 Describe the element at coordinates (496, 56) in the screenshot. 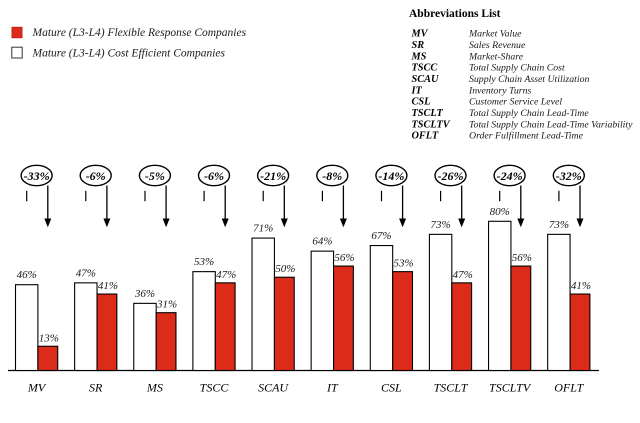

I see `svg-text: Market-Share` at that location.